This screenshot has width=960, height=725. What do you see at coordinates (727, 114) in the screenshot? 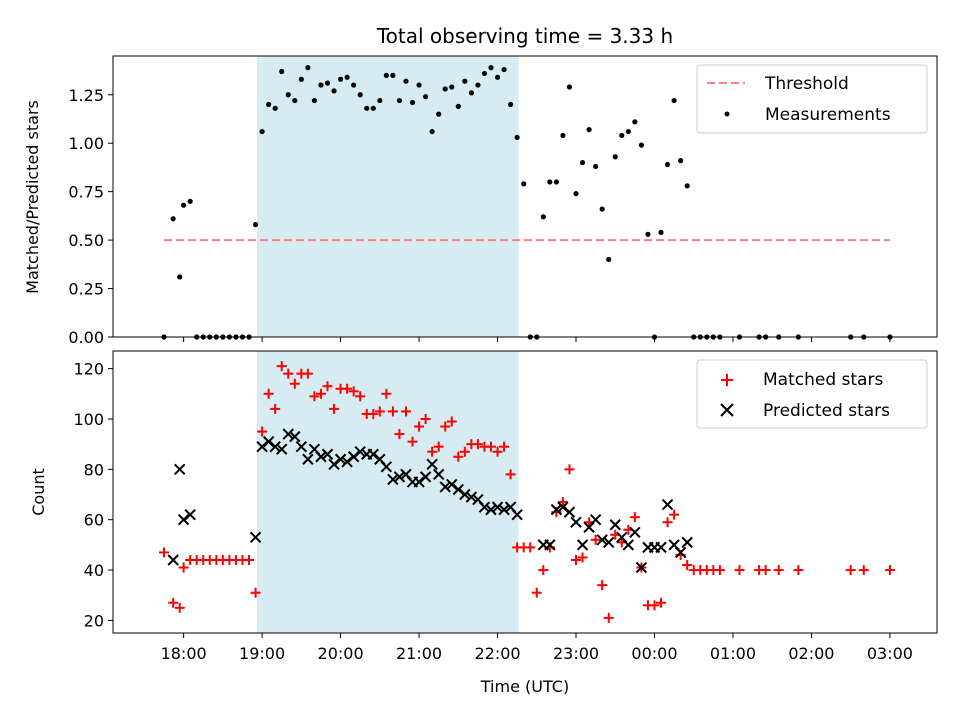
I see `legend-measurements-swatch` at bounding box center [727, 114].